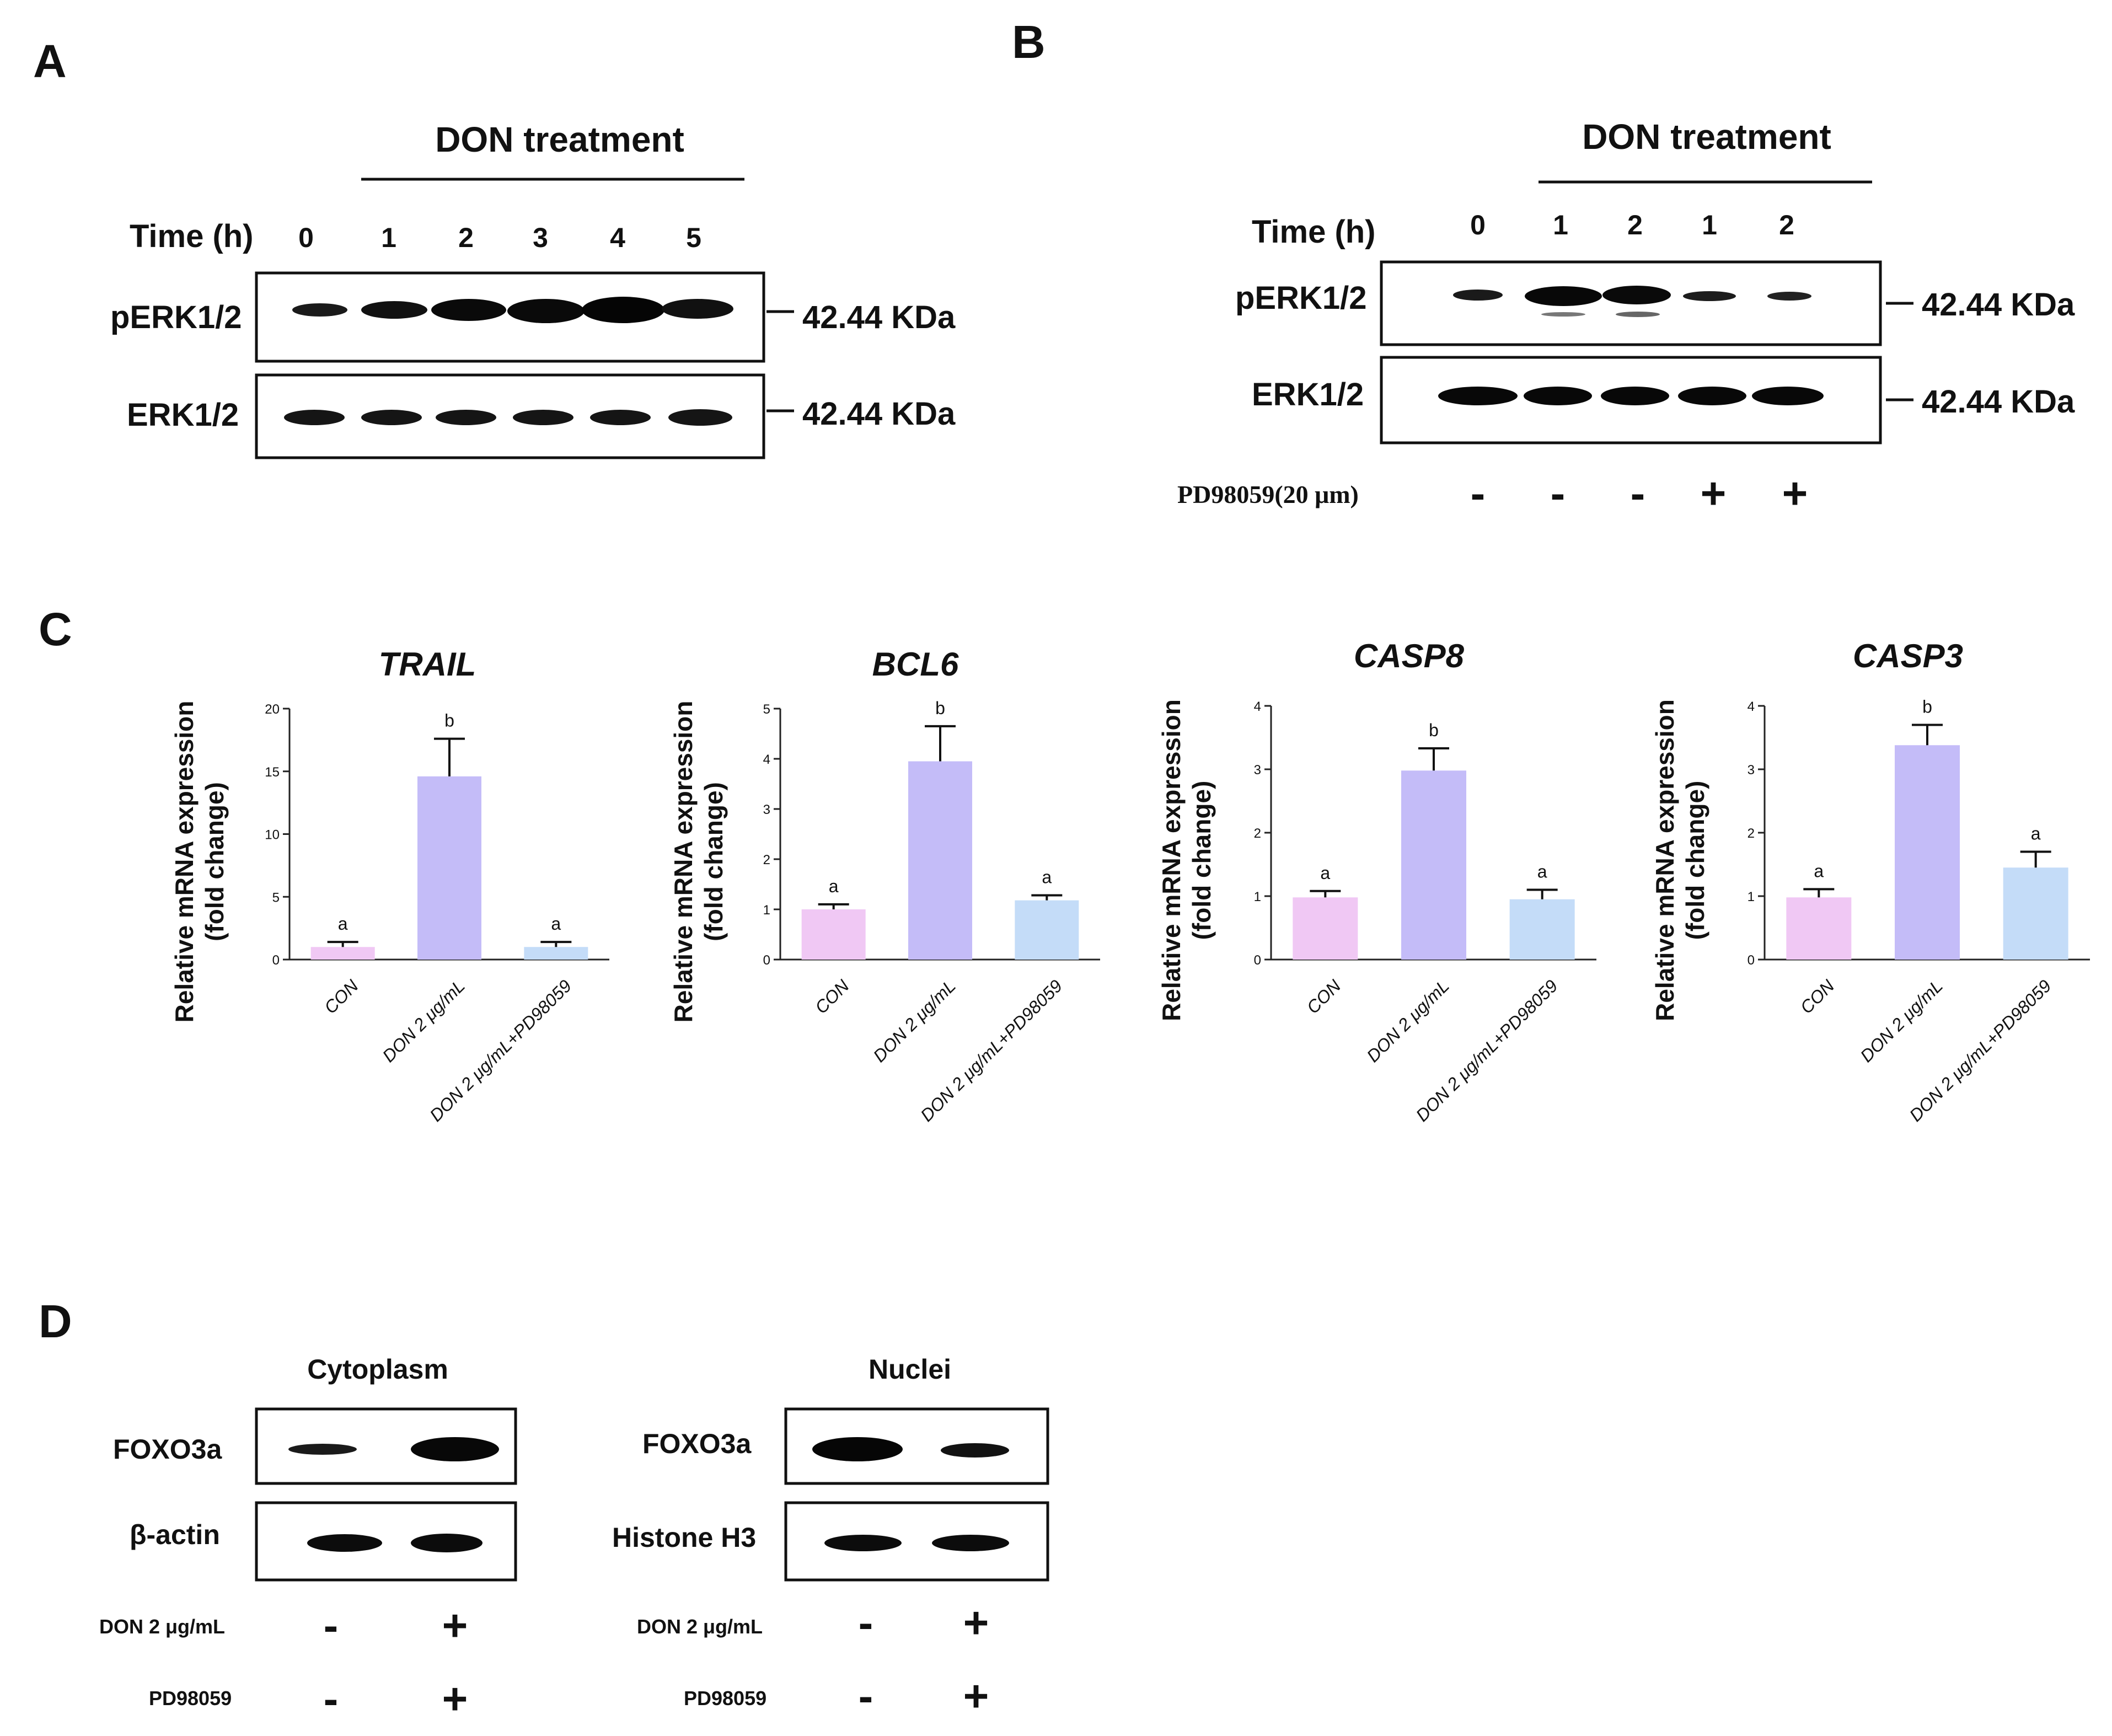 The image size is (2112, 1736). What do you see at coordinates (1478, 225) in the screenshot?
I see `panel-b-time-0: 0` at bounding box center [1478, 225].